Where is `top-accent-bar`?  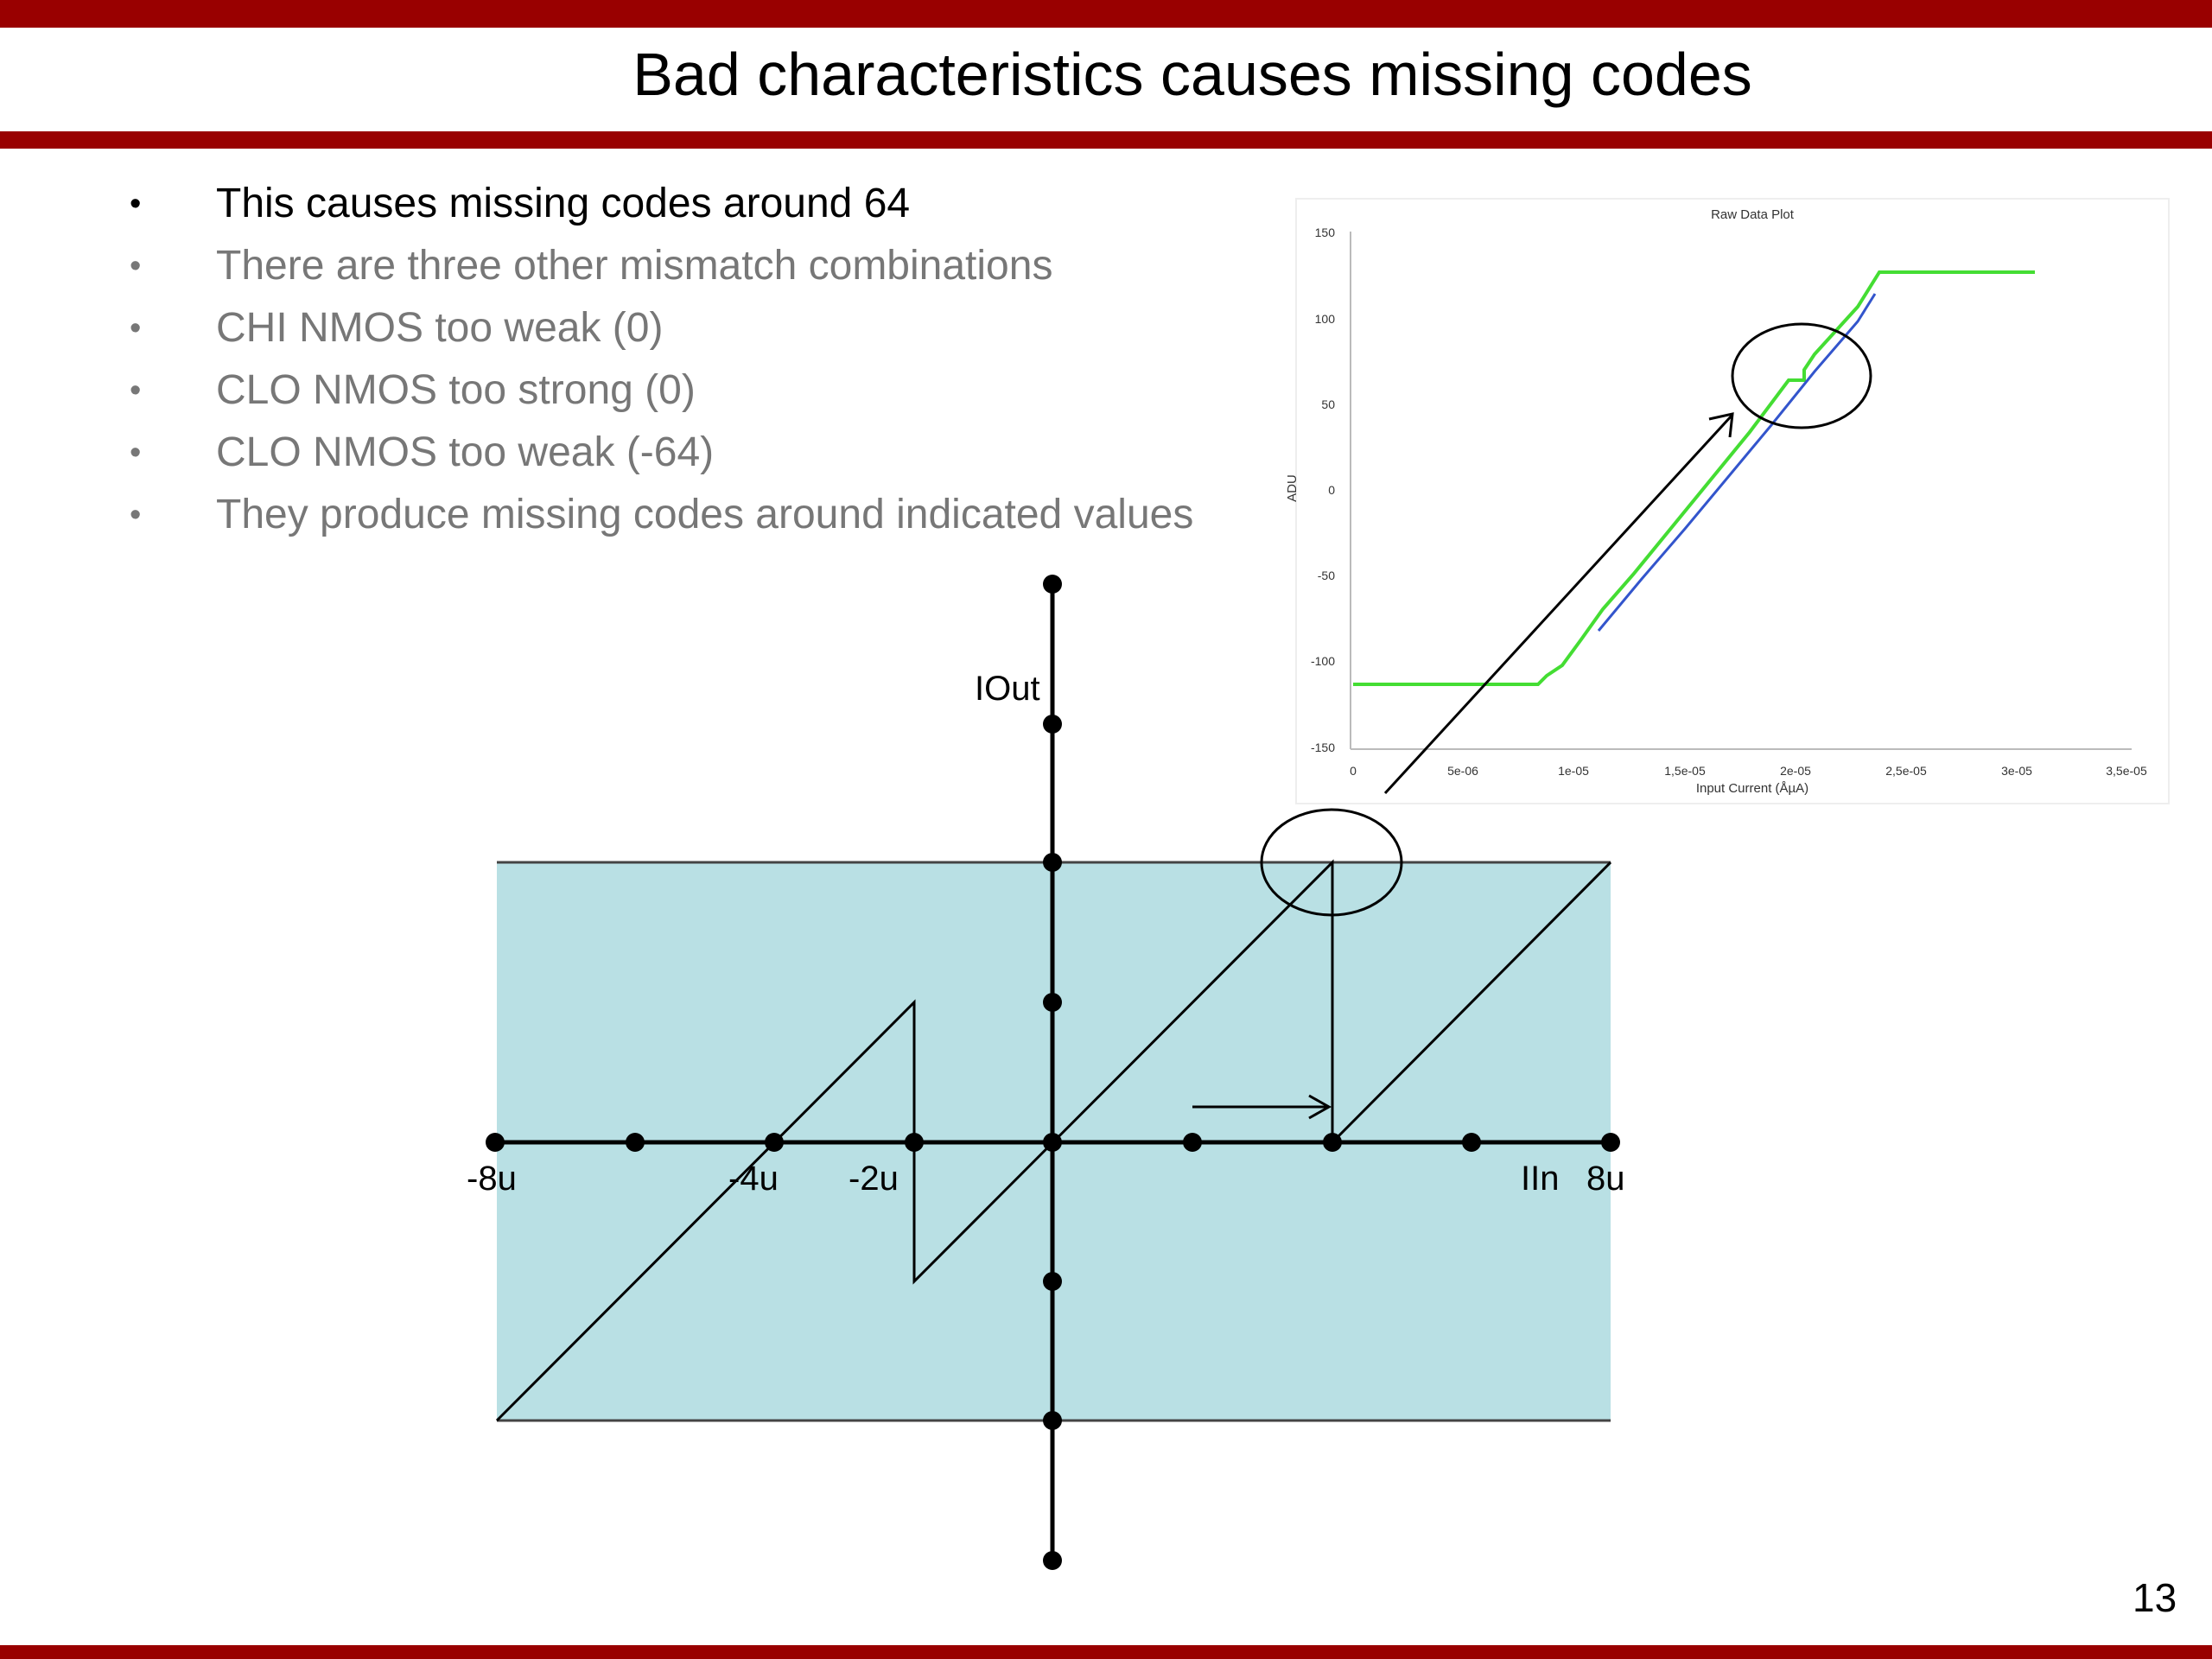 top-accent-bar is located at coordinates (1106, 14).